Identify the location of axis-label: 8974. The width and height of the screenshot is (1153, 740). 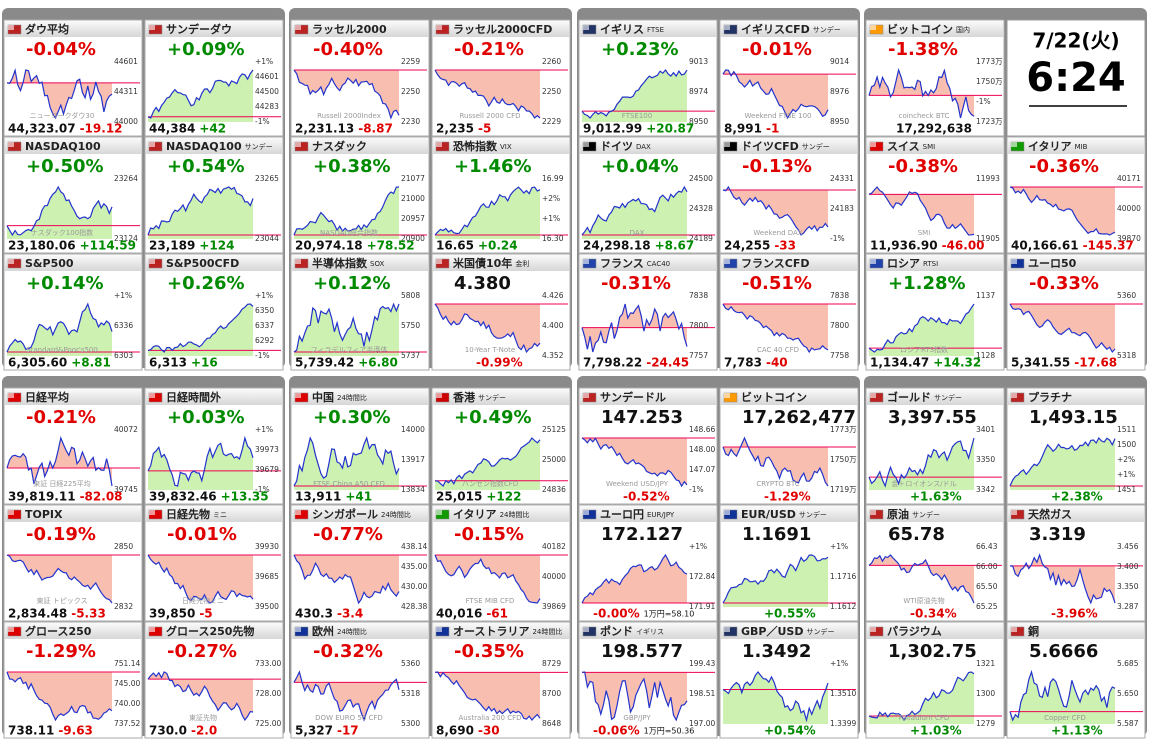
(698, 91).